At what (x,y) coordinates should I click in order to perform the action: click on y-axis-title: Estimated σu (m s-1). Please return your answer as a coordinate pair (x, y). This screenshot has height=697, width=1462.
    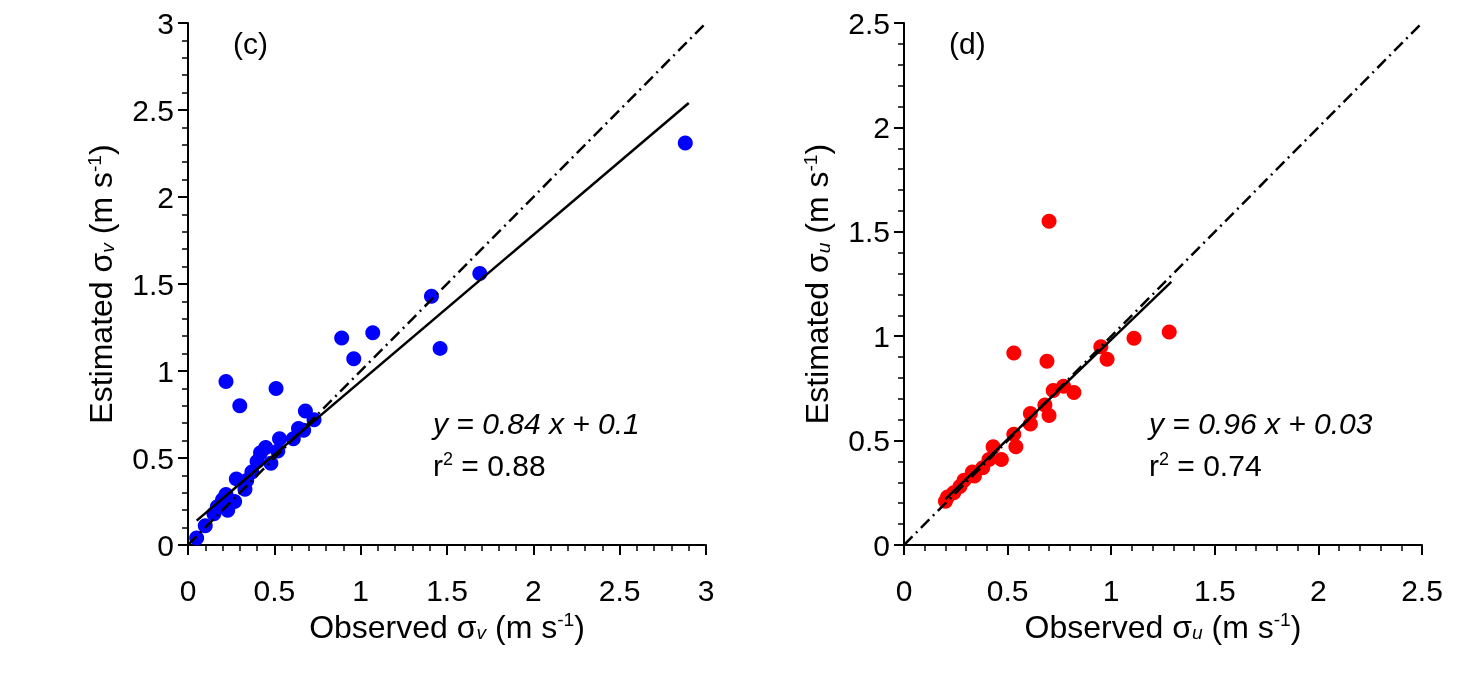
    Looking at the image, I should click on (817, 284).